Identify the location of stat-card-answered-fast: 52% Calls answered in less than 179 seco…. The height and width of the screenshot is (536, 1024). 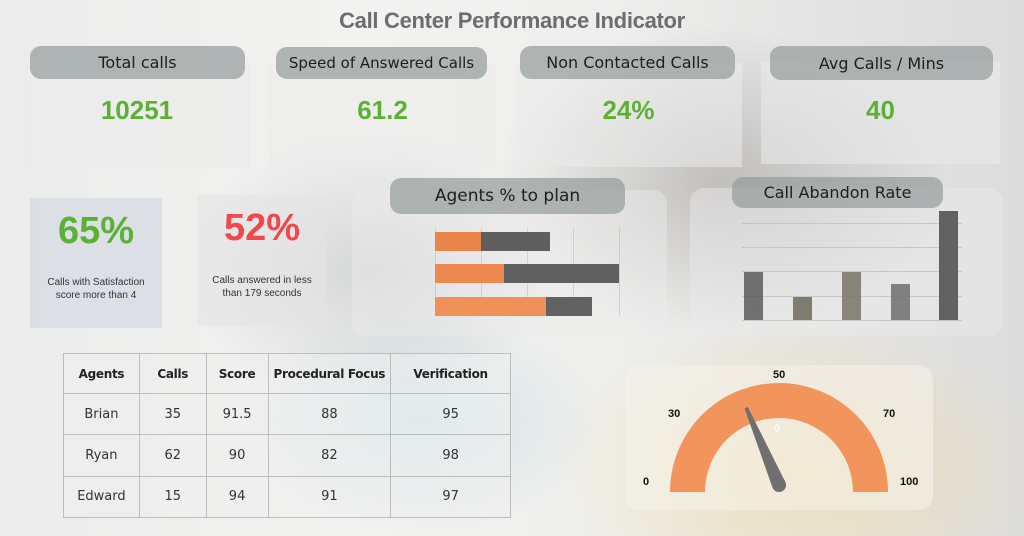
(262, 260).